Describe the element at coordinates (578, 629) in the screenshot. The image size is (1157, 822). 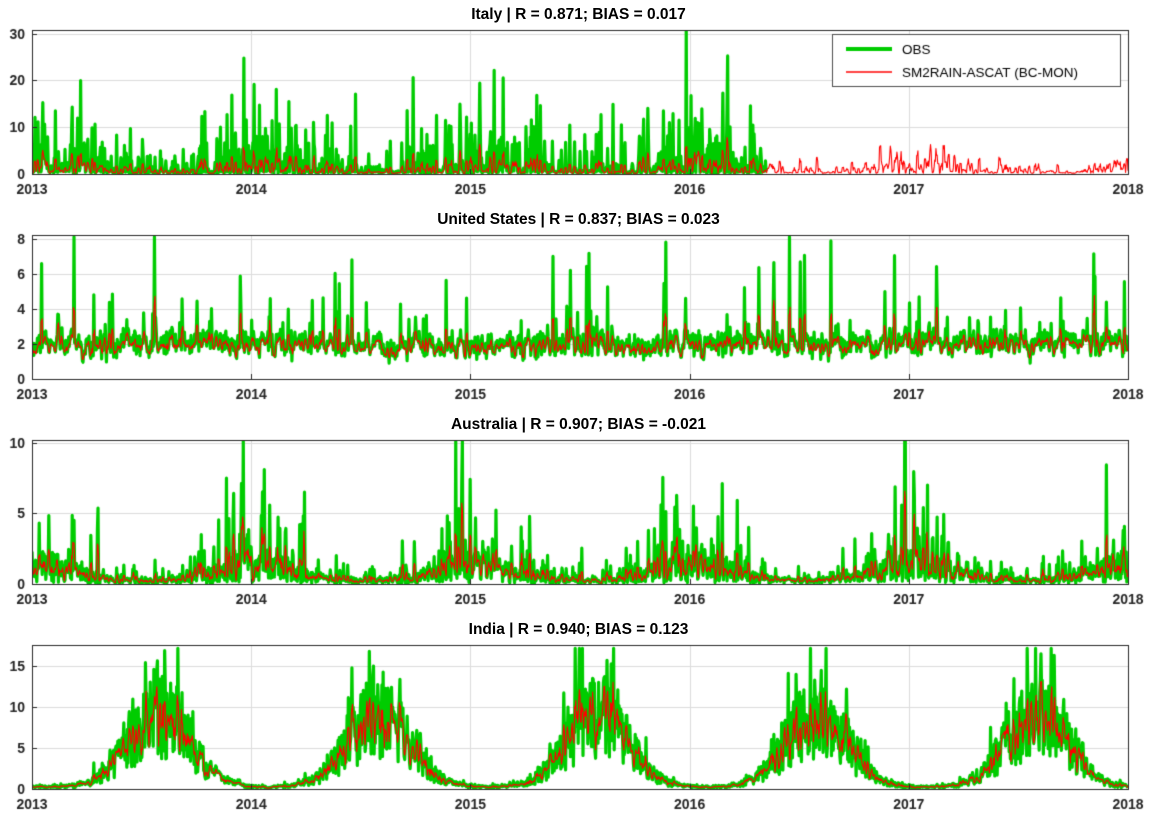
I see `panel-title-india: India | R = 0.940; BIAS = 0.123` at that location.